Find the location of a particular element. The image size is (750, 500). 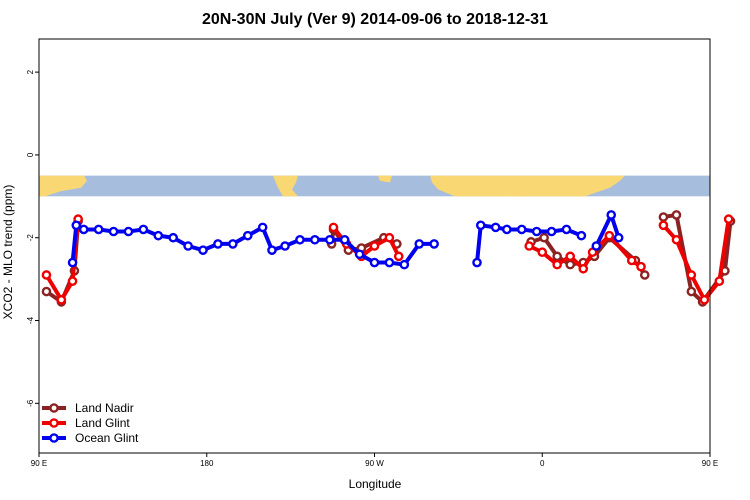

y-tick-label-0: 2 is located at coordinates (30, 71).